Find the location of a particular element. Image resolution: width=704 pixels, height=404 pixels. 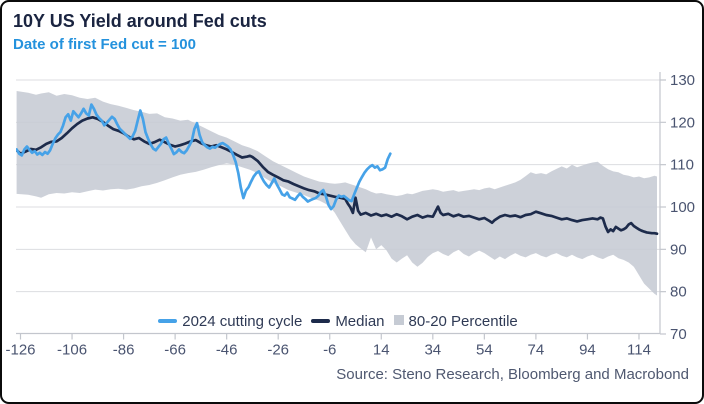

legend-item-median: Median is located at coordinates (348, 321).